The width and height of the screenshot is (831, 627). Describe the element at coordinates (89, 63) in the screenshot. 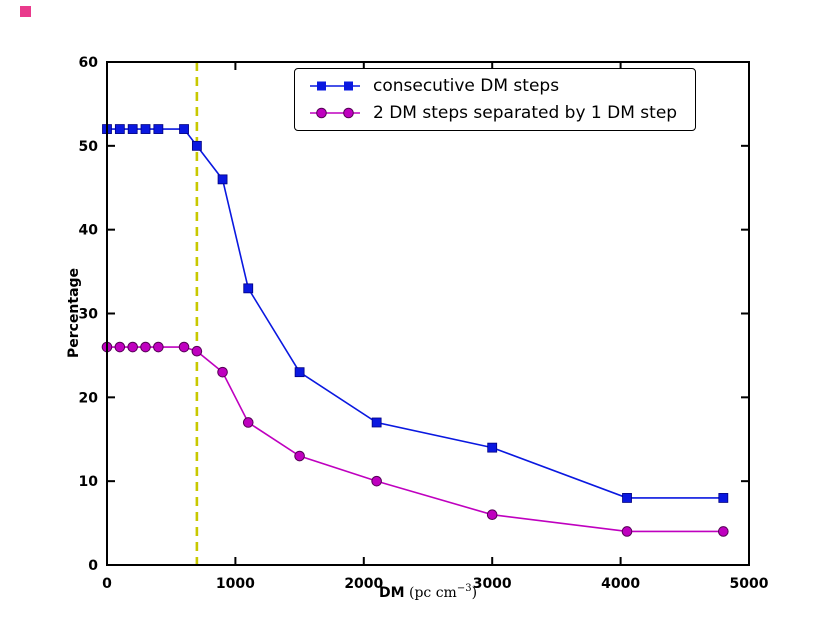

I see `y-tick-label: 60` at that location.